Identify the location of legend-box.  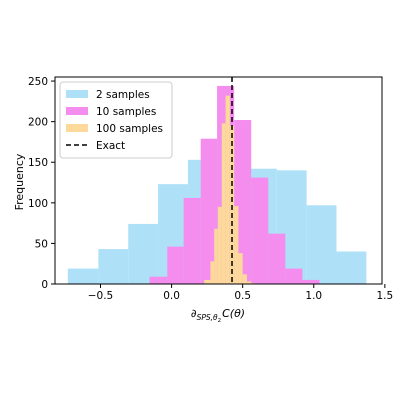
(116, 120).